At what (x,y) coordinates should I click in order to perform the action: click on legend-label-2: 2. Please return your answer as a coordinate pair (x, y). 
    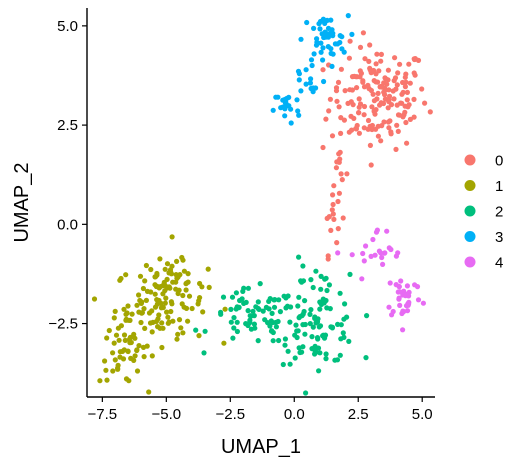
    Looking at the image, I should click on (499, 212).